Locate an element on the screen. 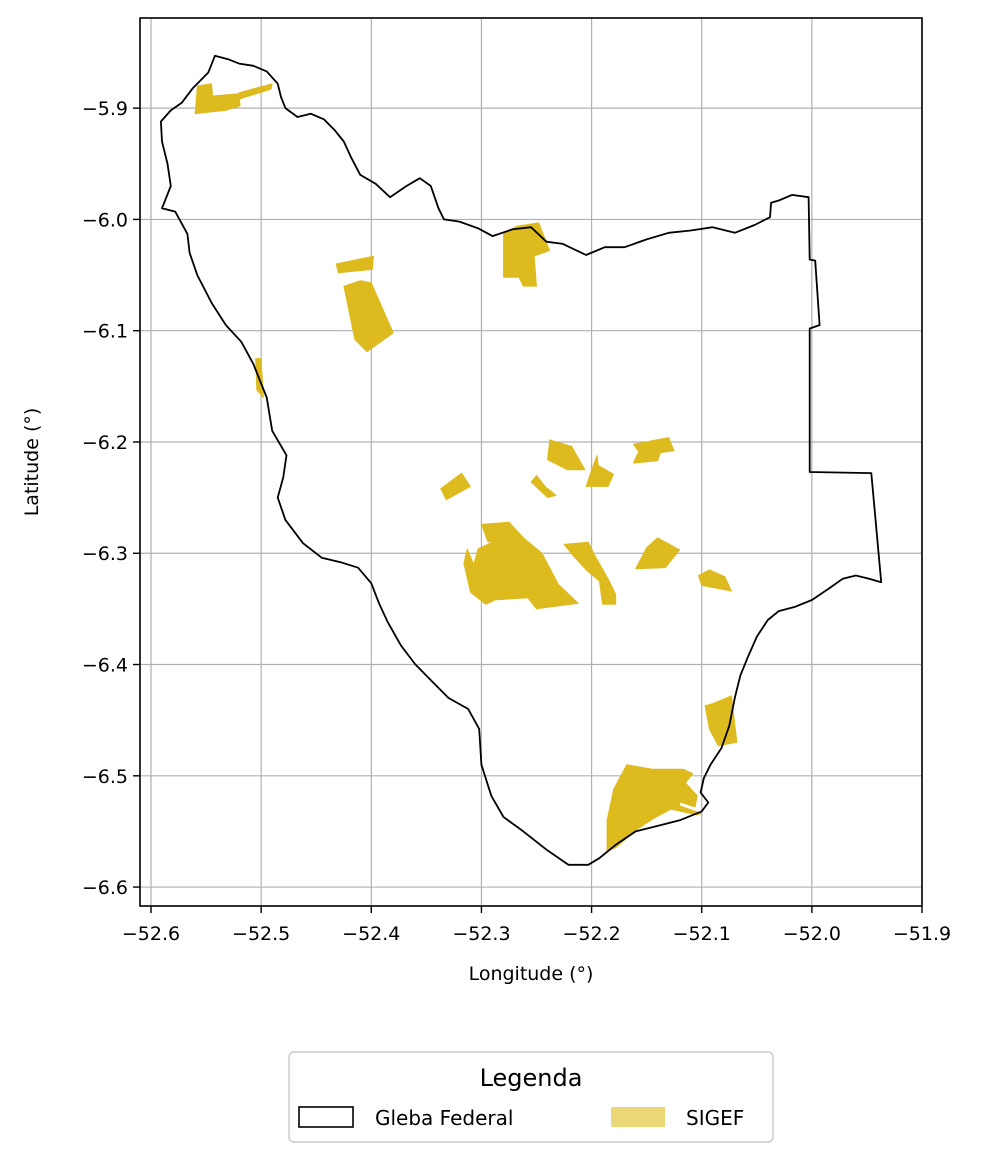 The image size is (982, 1163). legend: Legenda Gleba Federal SIGEF is located at coordinates (531, 1097).